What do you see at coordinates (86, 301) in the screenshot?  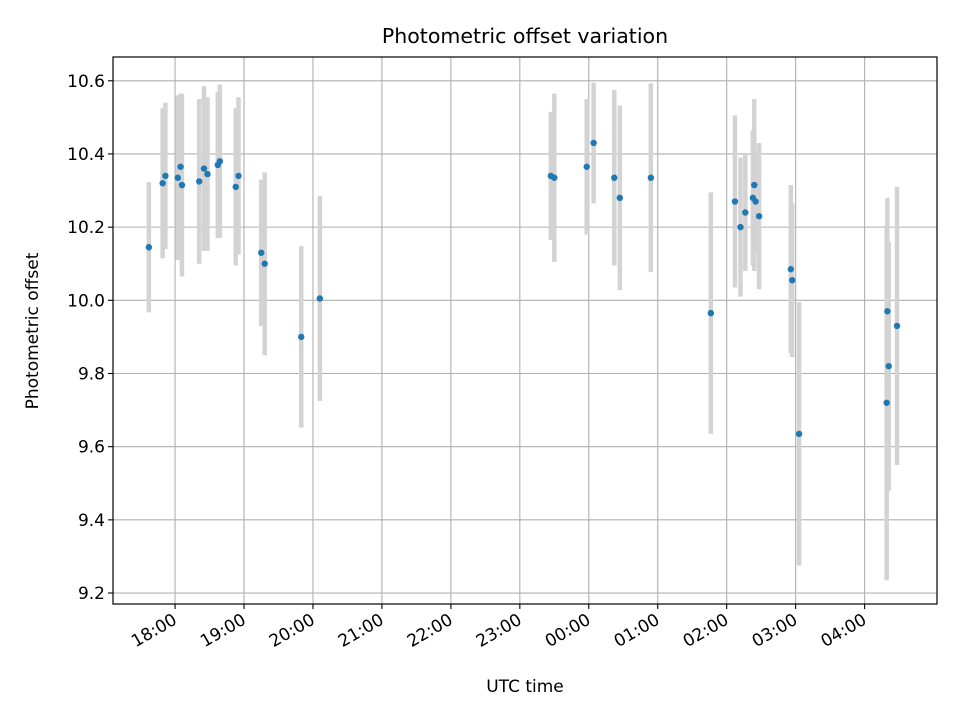 I see `y-tick-label: 10.0` at bounding box center [86, 301].